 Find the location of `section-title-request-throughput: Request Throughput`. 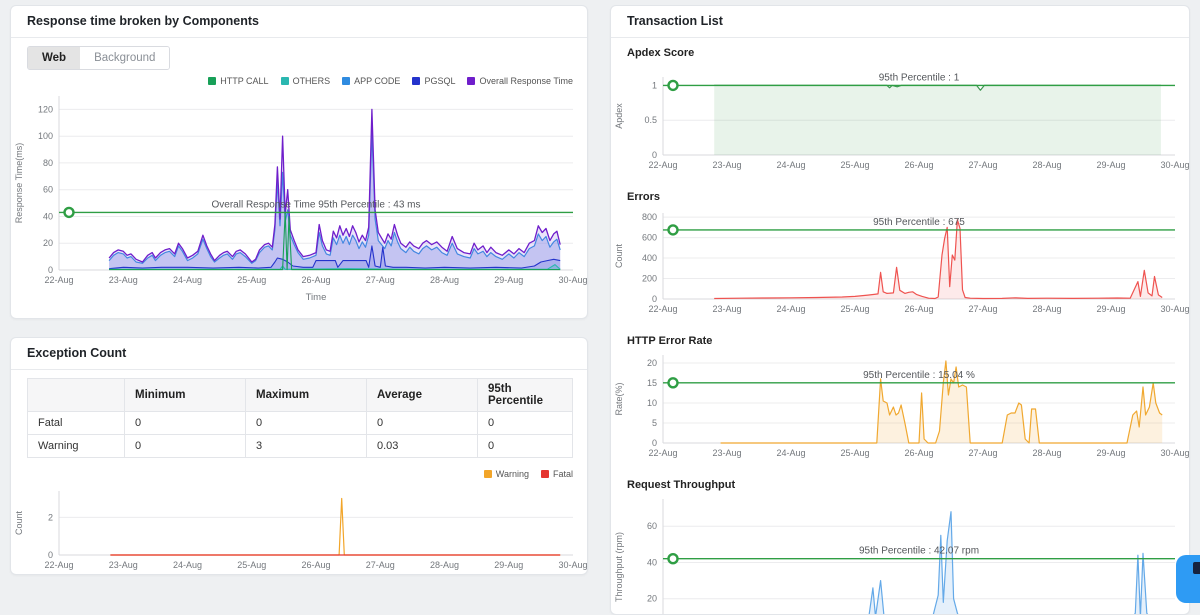

section-title-request-throughput: Request Throughput is located at coordinates (681, 485).